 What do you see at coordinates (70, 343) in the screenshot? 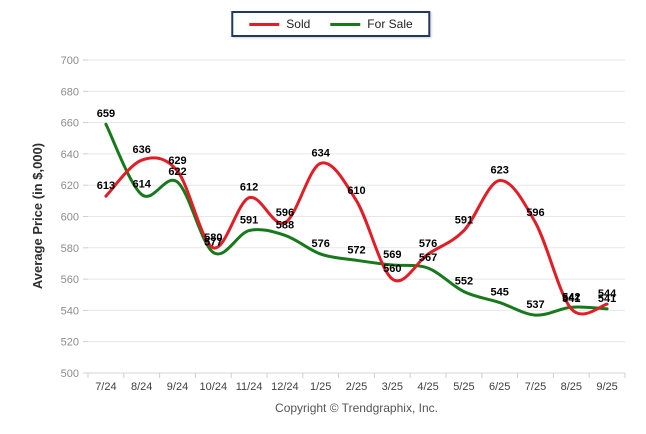
I see `svg-text: 520` at bounding box center [70, 343].